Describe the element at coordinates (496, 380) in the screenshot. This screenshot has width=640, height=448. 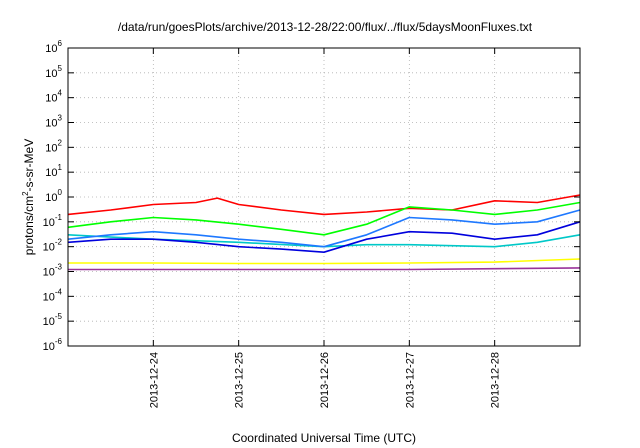
I see `x-tick-label: 2013-12-28` at that location.